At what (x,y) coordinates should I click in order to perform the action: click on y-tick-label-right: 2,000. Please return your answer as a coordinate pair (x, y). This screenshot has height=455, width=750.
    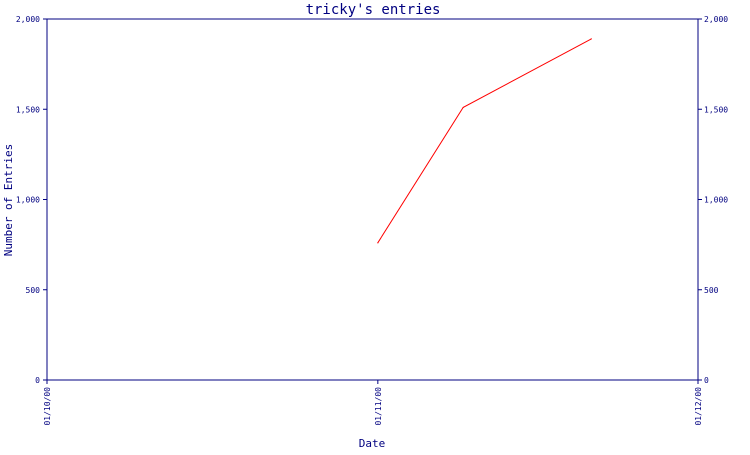
    Looking at the image, I should click on (716, 19).